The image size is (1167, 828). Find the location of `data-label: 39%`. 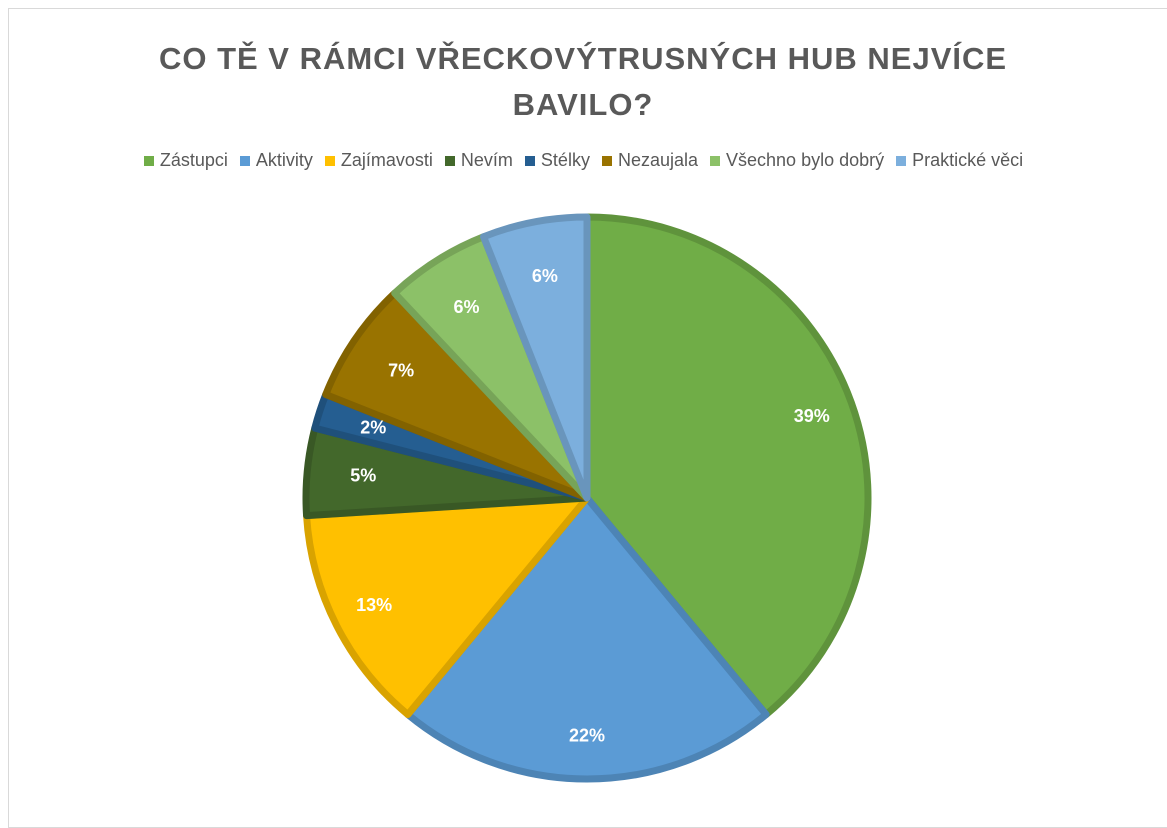

data-label: 39% is located at coordinates (812, 416).